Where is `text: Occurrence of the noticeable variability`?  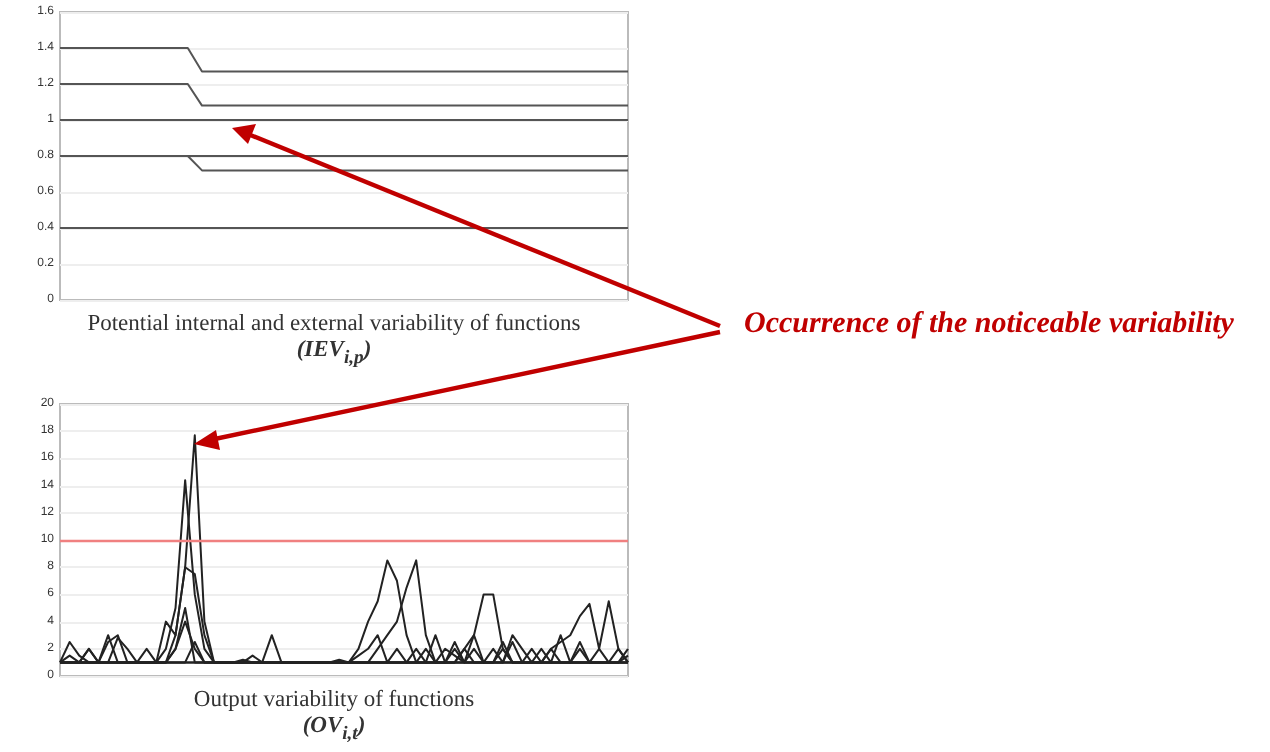
text: Occurrence of the noticeable variability is located at coordinates (989, 325).